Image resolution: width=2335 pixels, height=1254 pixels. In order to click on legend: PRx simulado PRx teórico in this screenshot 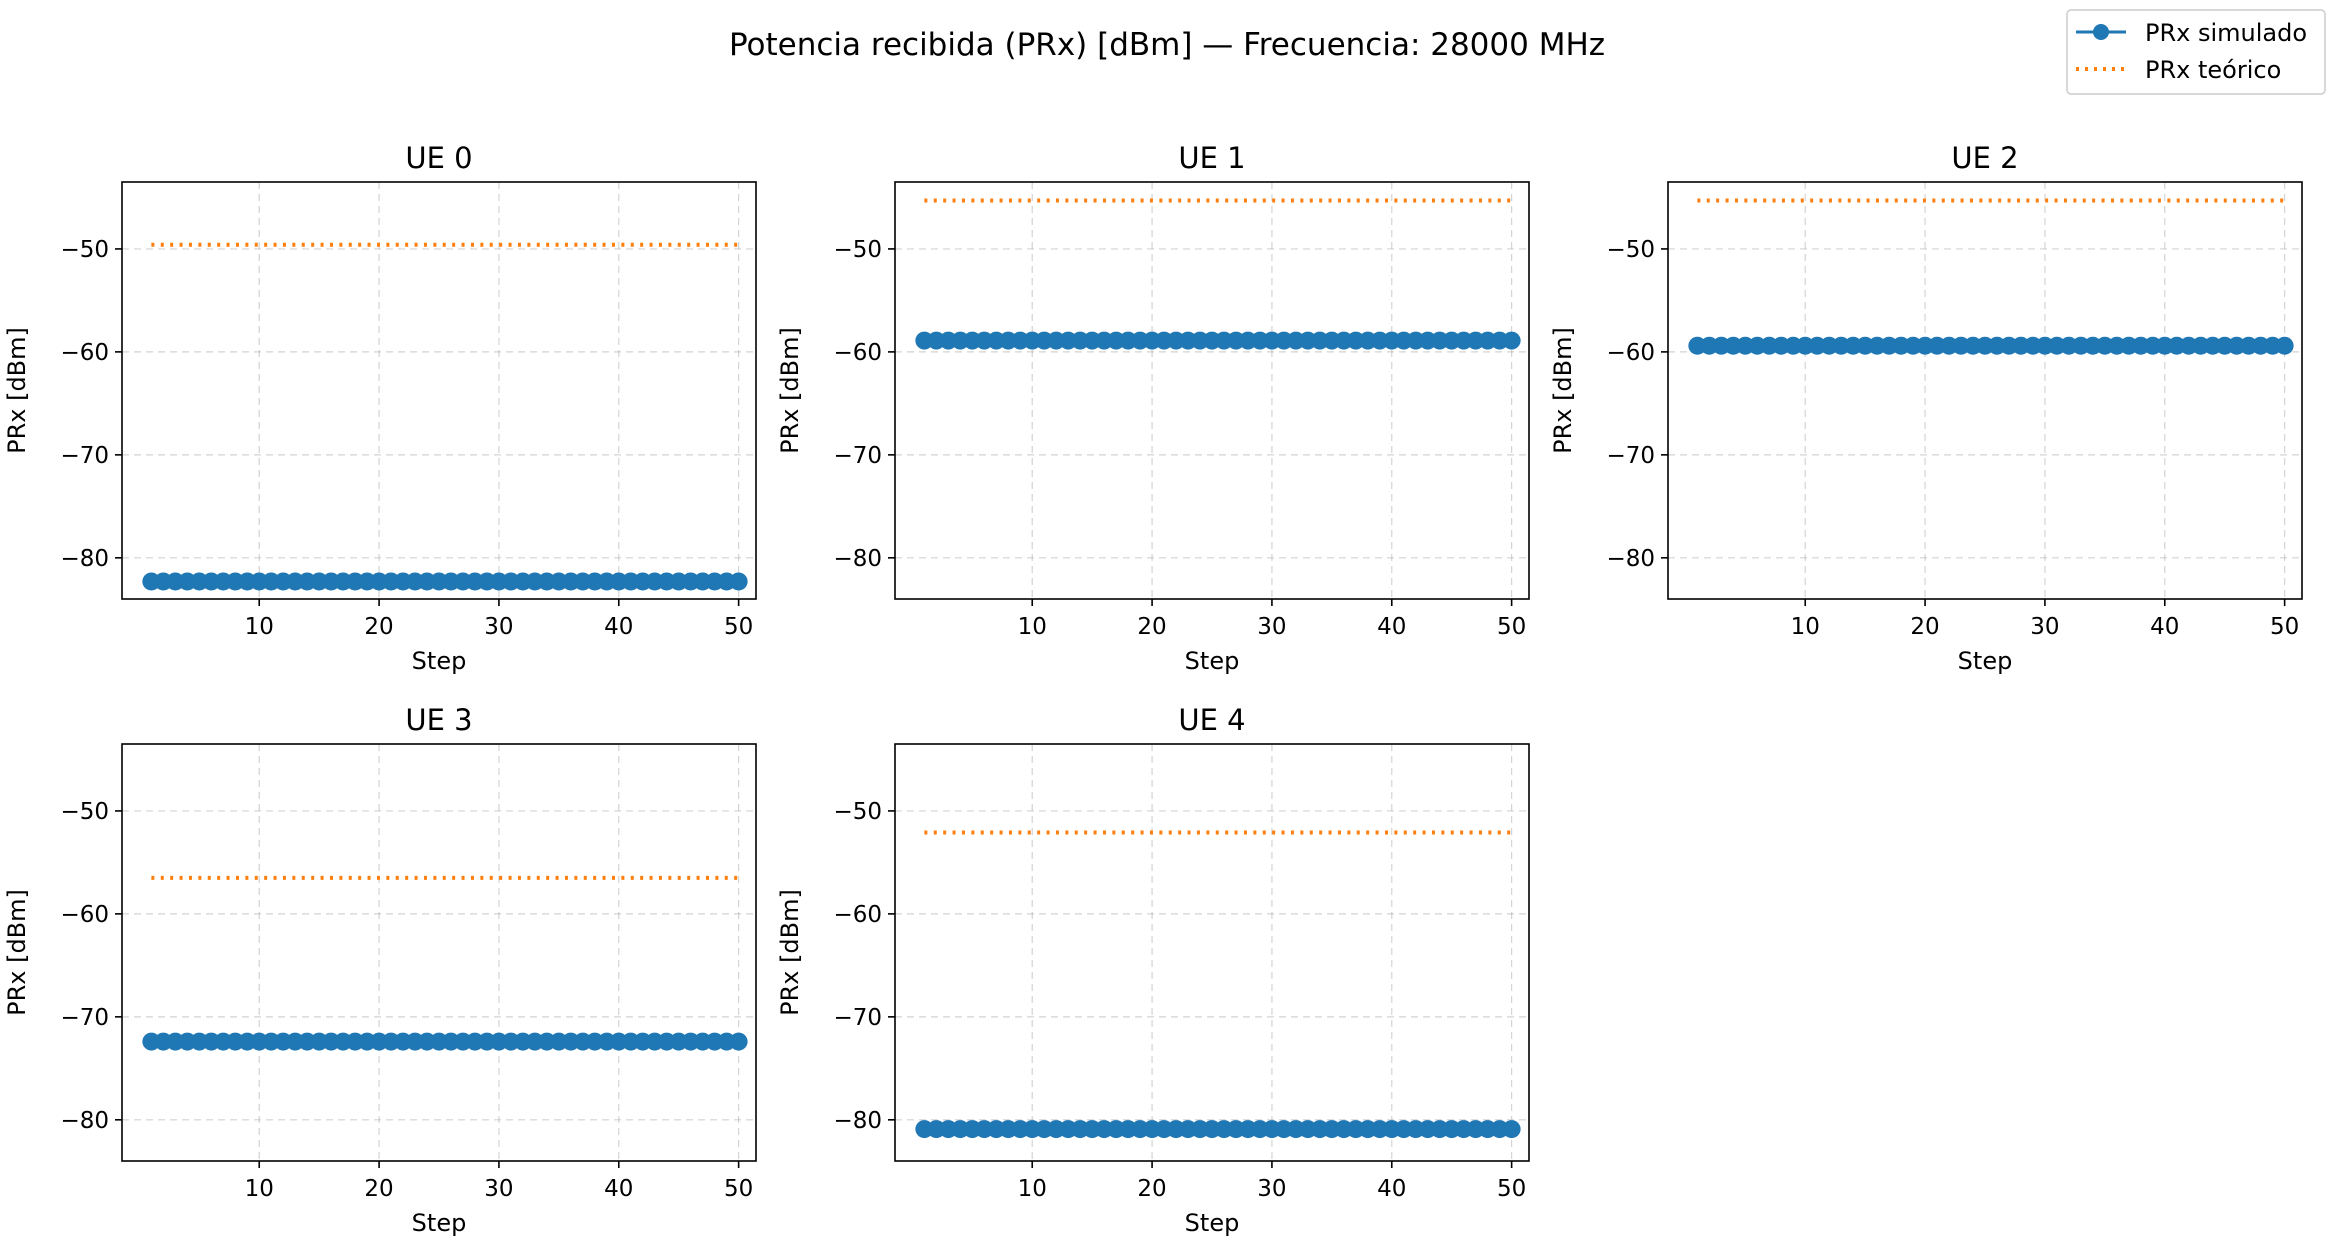, I will do `click(2196, 52)`.